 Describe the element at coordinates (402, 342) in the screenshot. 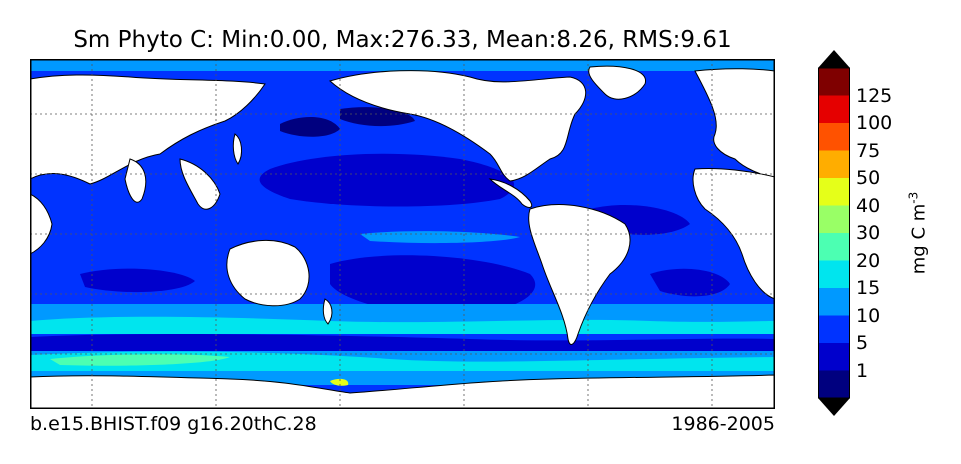

I see `southern-deep-band` at that location.